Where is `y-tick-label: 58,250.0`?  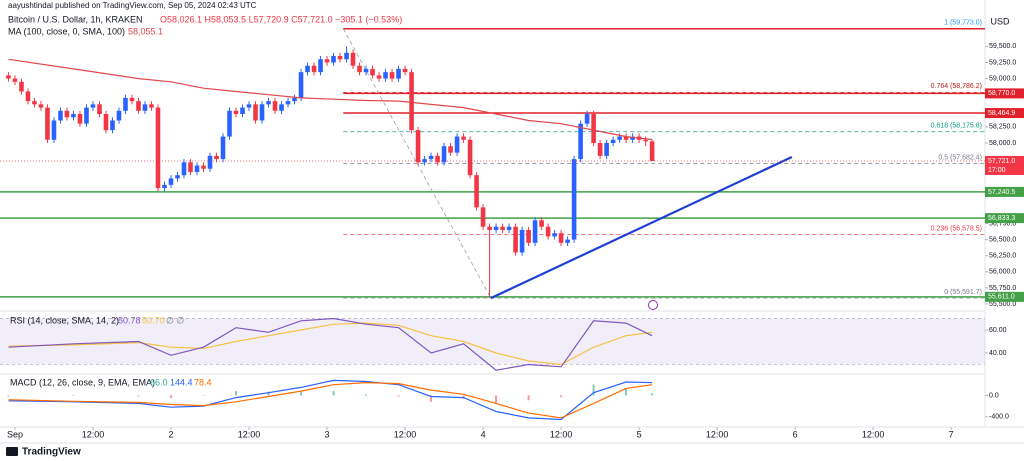 y-tick-label: 58,250.0 is located at coordinates (1002, 127).